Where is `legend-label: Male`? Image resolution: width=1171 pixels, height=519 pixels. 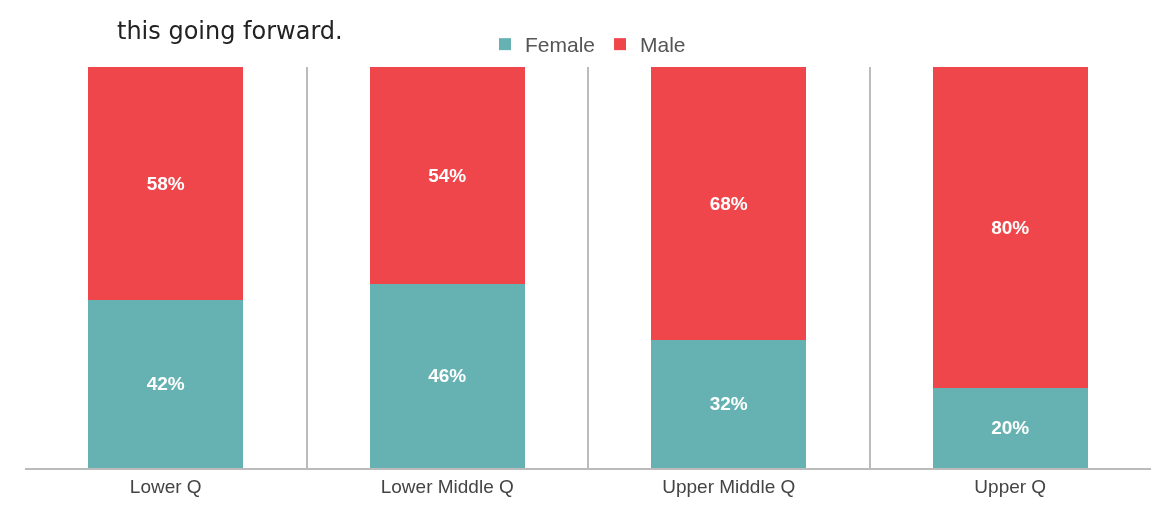
legend-label: Male is located at coordinates (663, 45).